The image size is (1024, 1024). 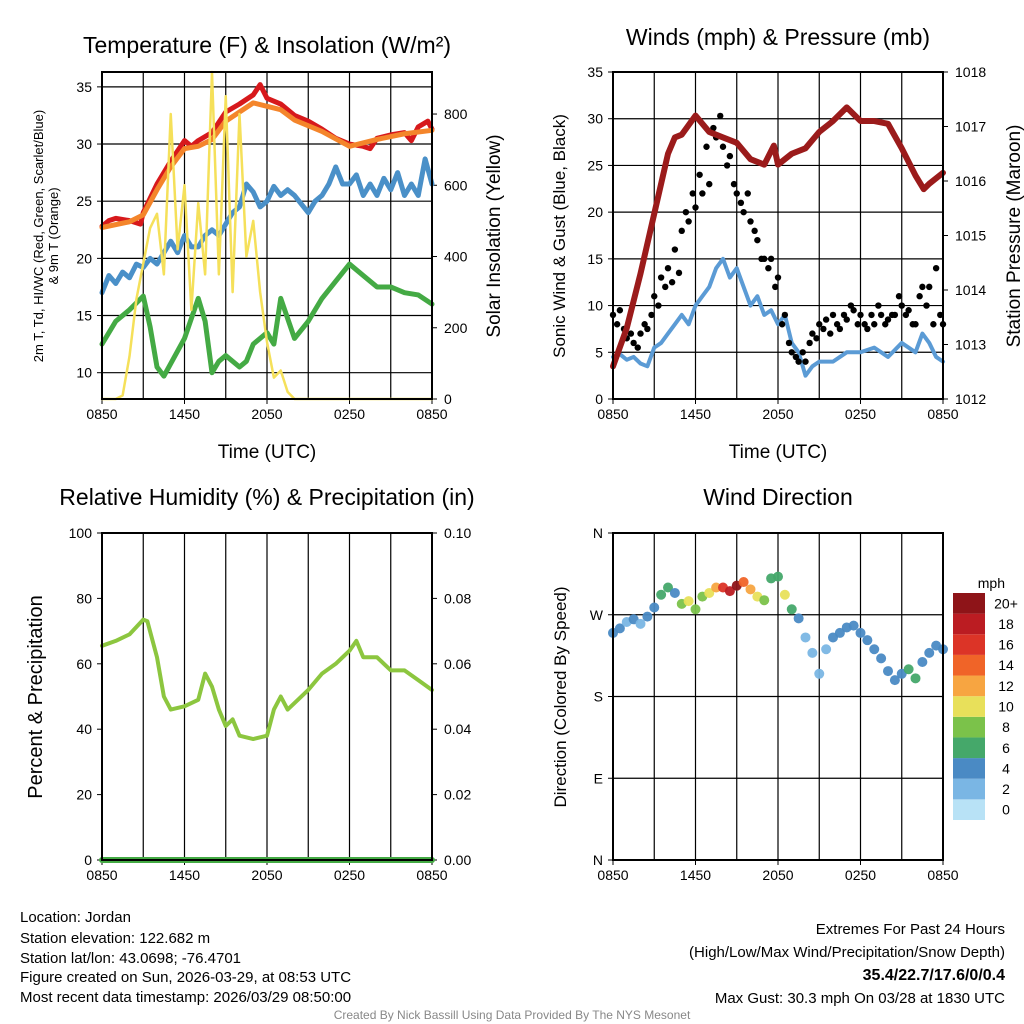 I want to click on direction-ytick-label: S, so click(x=598, y=697).